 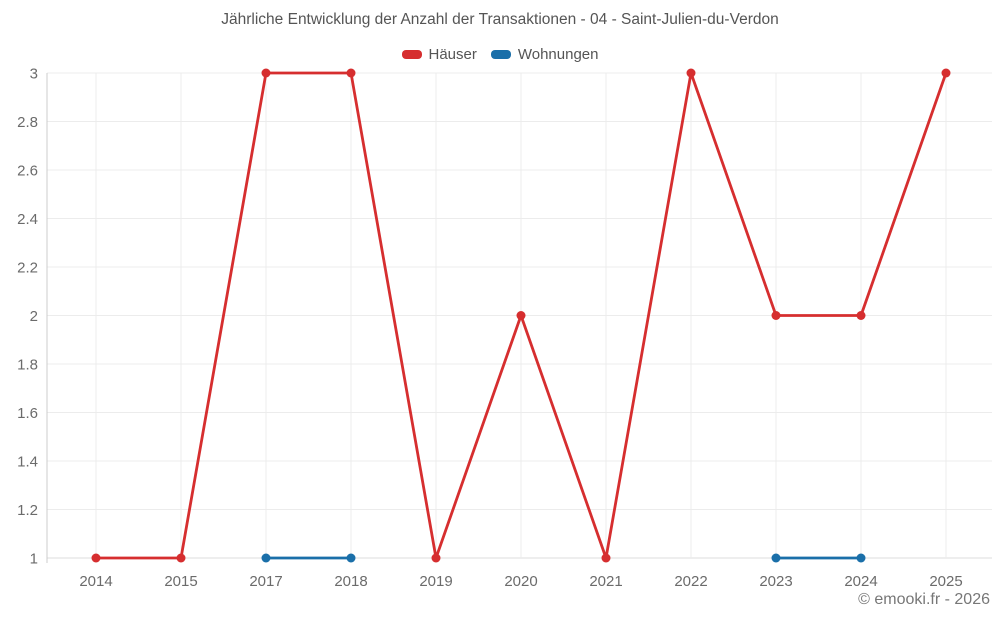 I want to click on x-tick-label: 2024, so click(x=860, y=581).